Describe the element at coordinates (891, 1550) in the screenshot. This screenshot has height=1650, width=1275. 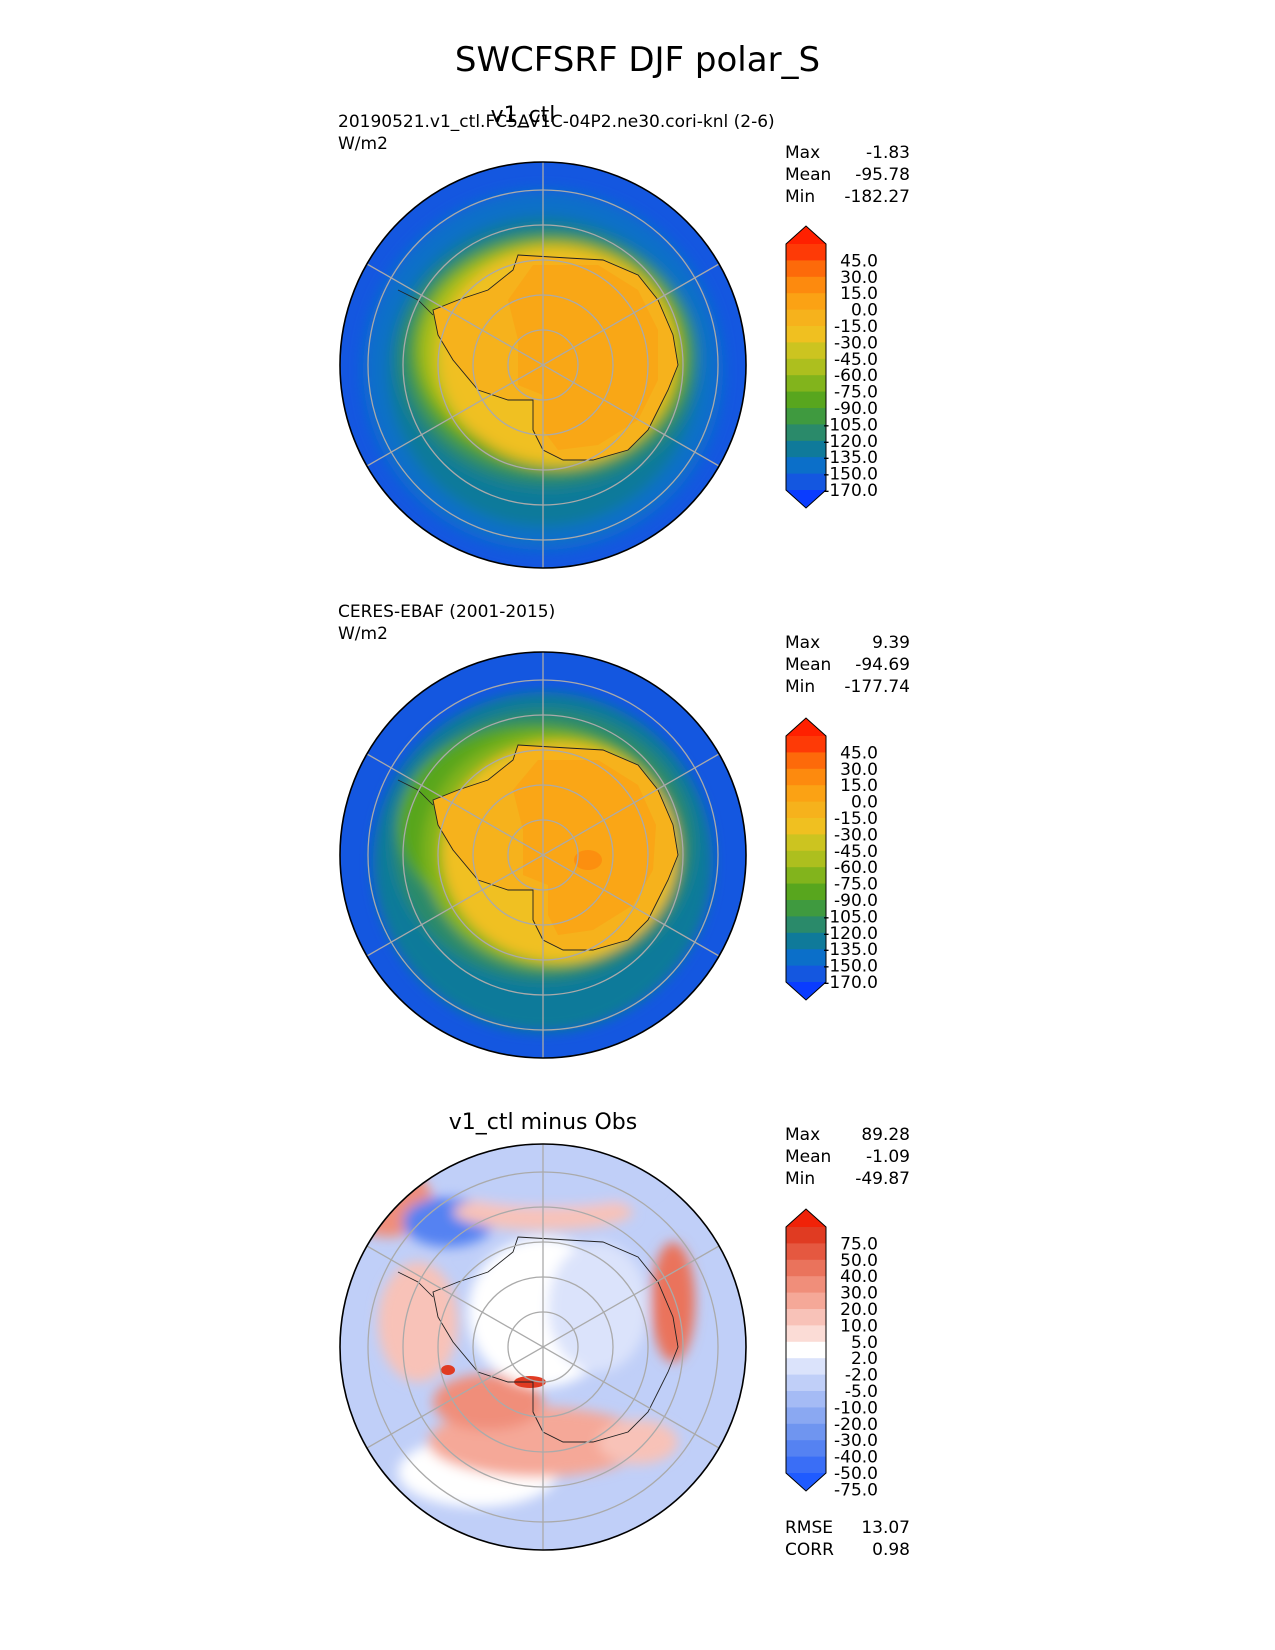
I see `metric-value: 0.98` at that location.